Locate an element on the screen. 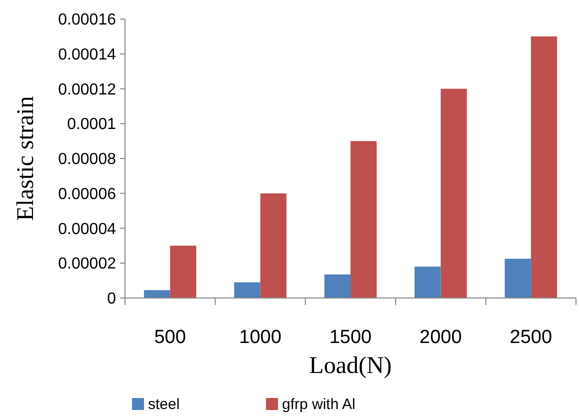 The height and width of the screenshot is (418, 579). y-tick-label: 0.00016 is located at coordinates (87, 20).